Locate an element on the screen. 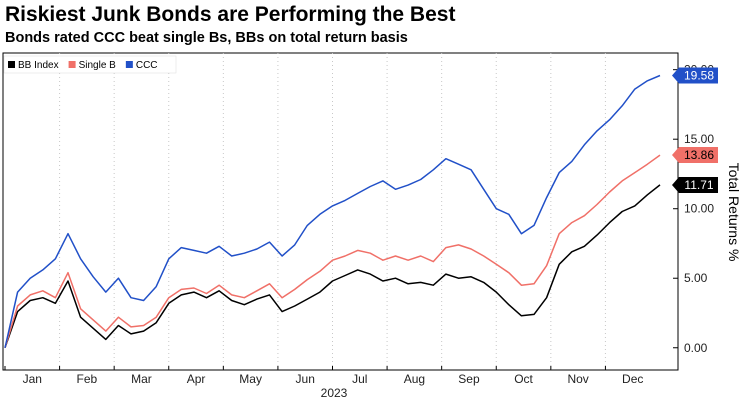 This screenshot has height=403, width=751. x-tick-label: Mar is located at coordinates (141, 379).